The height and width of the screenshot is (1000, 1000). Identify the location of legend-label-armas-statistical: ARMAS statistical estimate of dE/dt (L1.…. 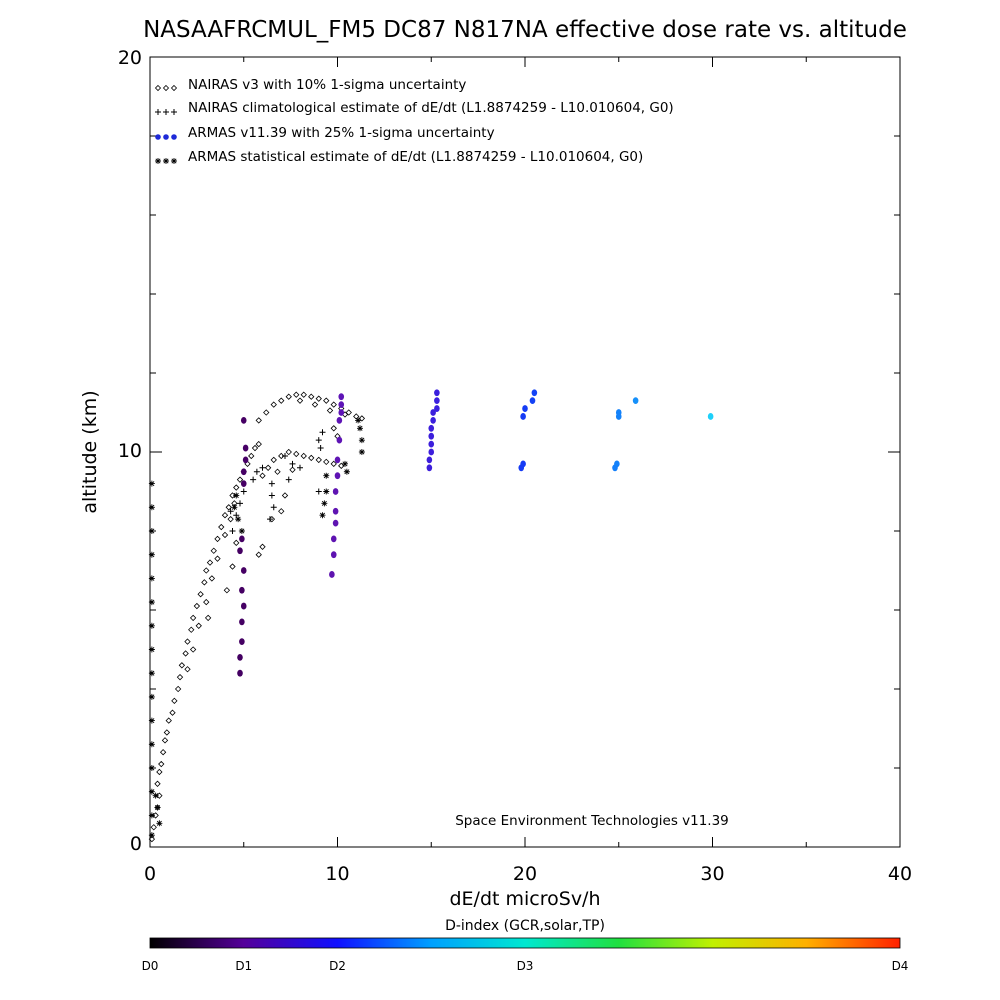
(415, 157).